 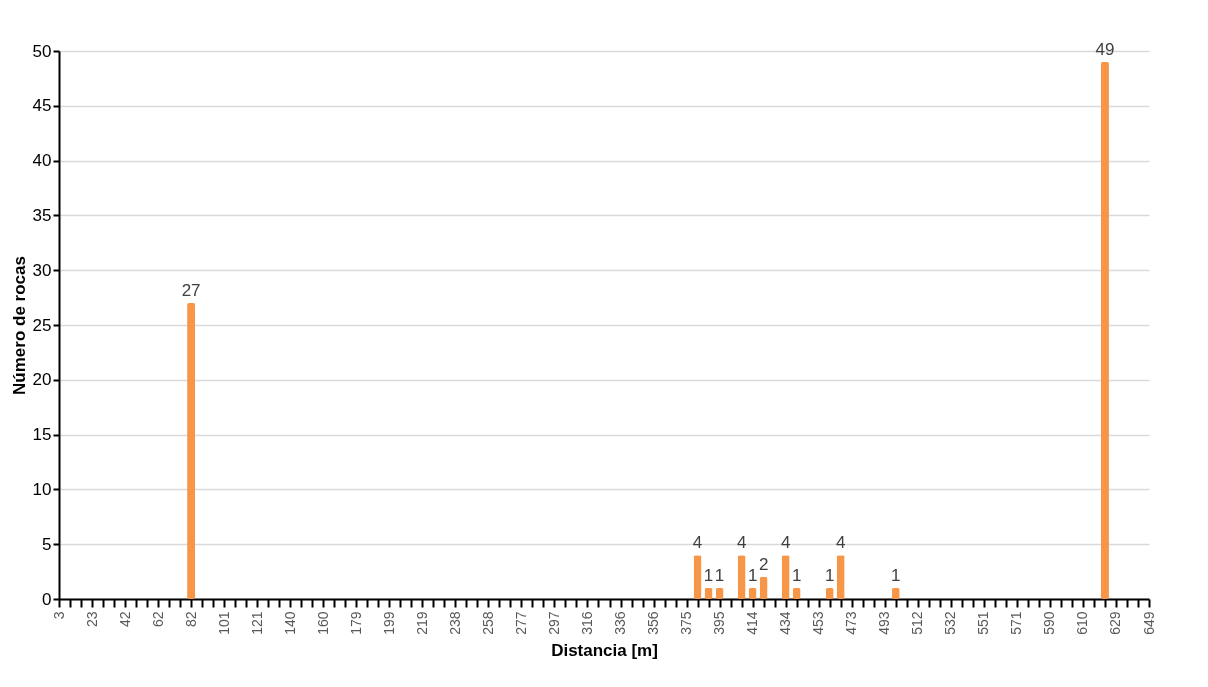 What do you see at coordinates (42, 325) in the screenshot?
I see `y-tick-label: 25` at bounding box center [42, 325].